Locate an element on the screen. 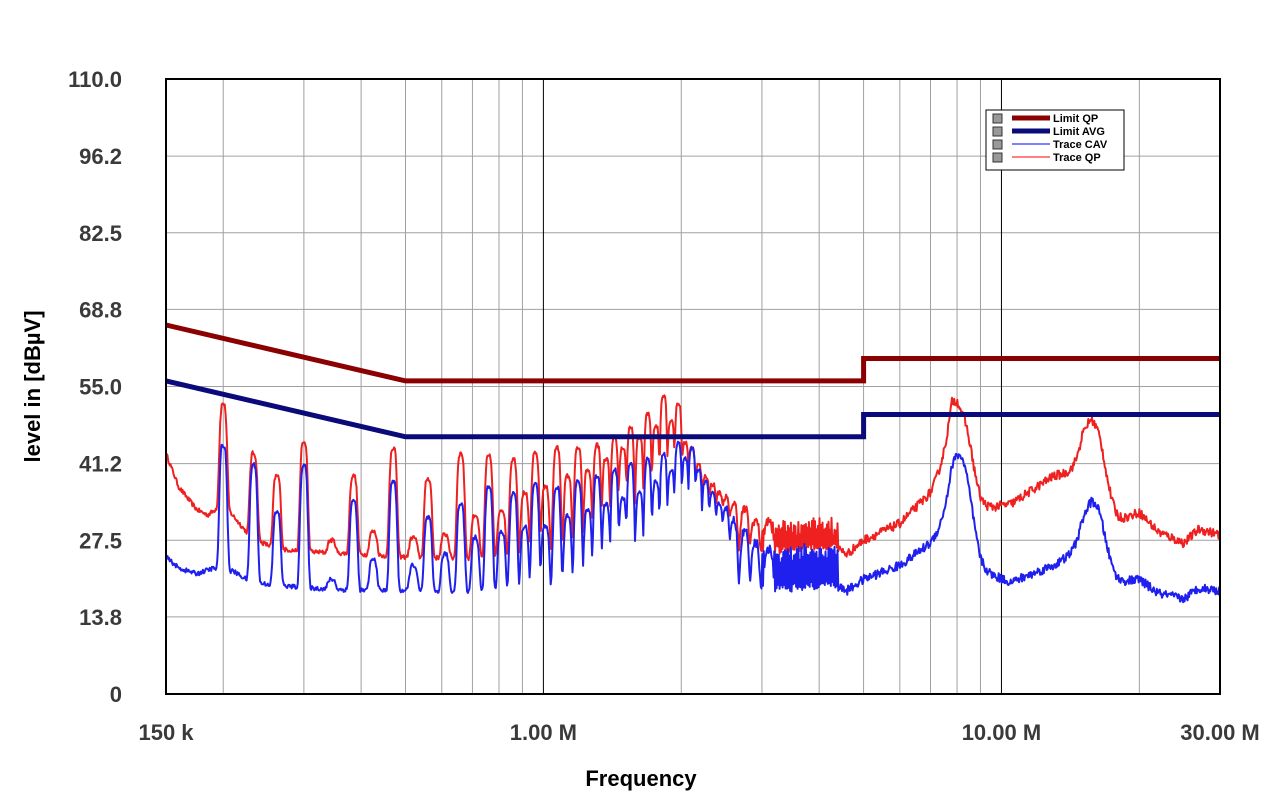 This screenshot has width=1280, height=800. y-axis-ticks: 0 13.8 27.5 41.2 55.0 68.8 82.5 96.2 110.0 is located at coordinates (95, 387).